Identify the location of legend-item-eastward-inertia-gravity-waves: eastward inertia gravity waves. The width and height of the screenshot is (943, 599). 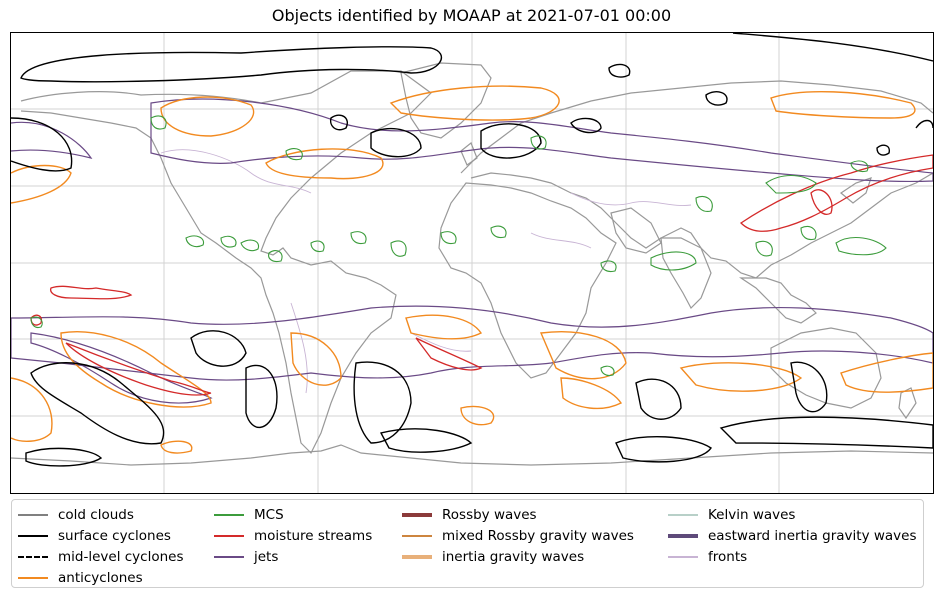
(791, 535).